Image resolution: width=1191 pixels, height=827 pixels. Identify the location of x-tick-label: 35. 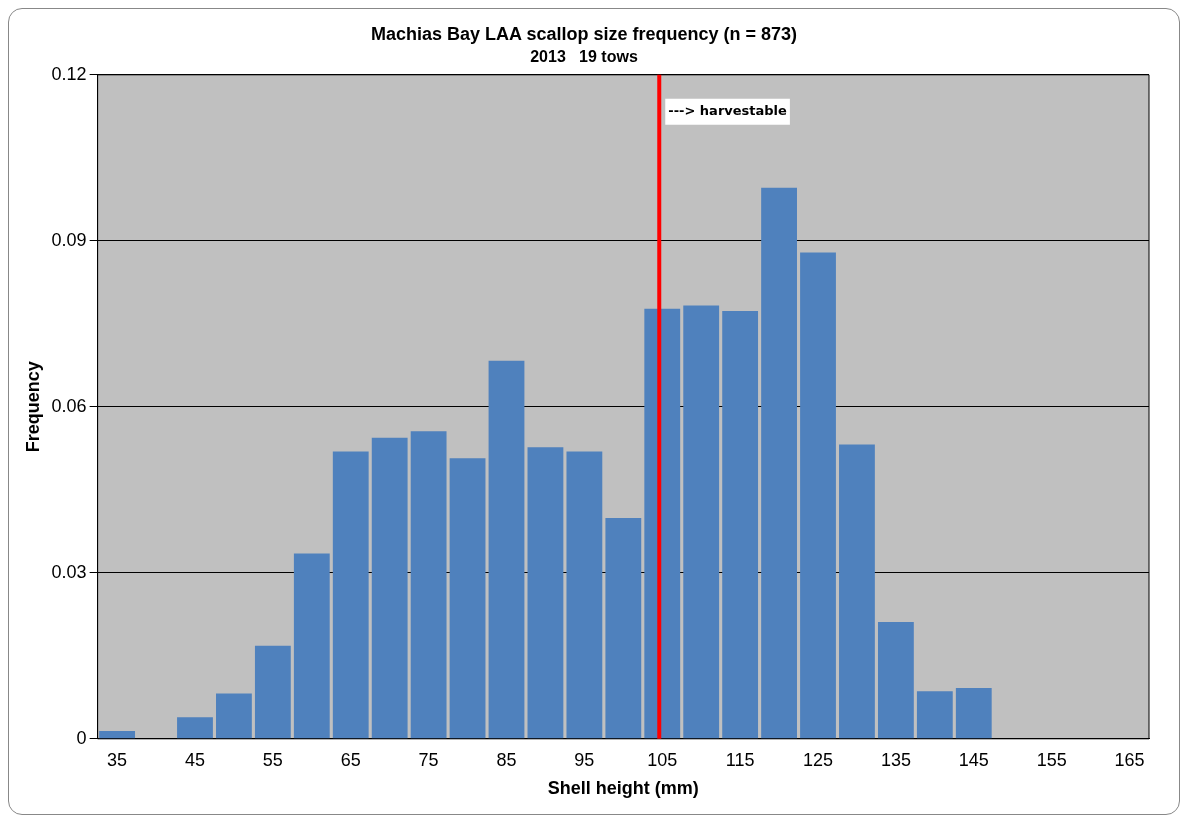
(117, 759).